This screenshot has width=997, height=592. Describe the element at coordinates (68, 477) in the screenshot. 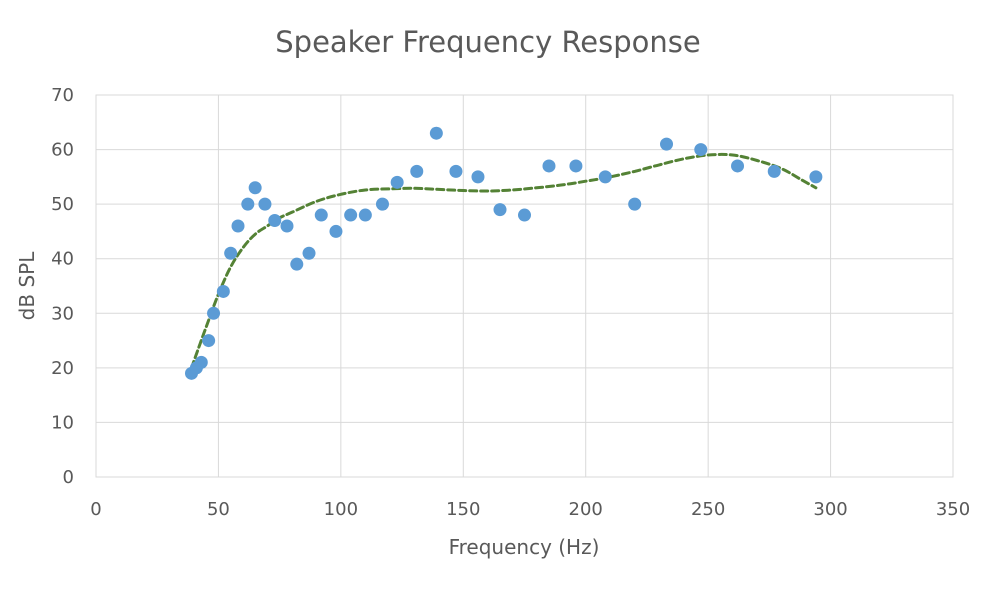

I see `y-tick-label: 0` at that location.